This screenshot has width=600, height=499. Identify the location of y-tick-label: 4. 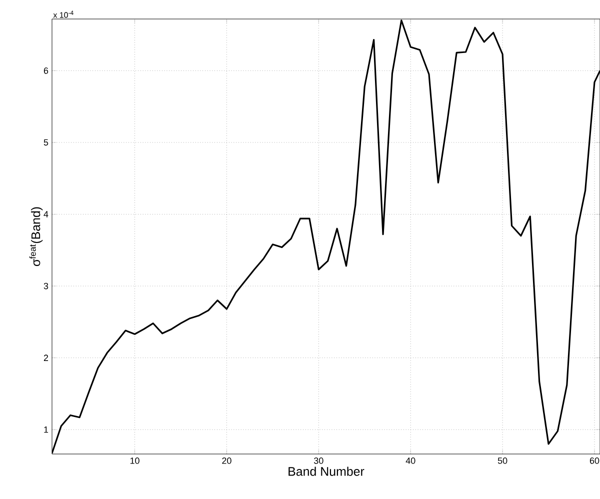
(46, 214).